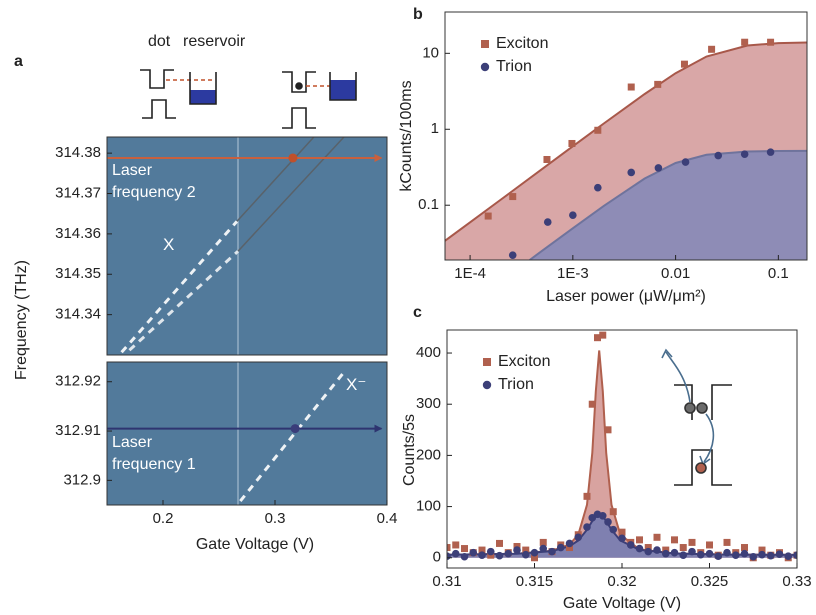 The width and height of the screenshot is (816, 615). I want to click on x-tick-label: 0.32, so click(621, 581).